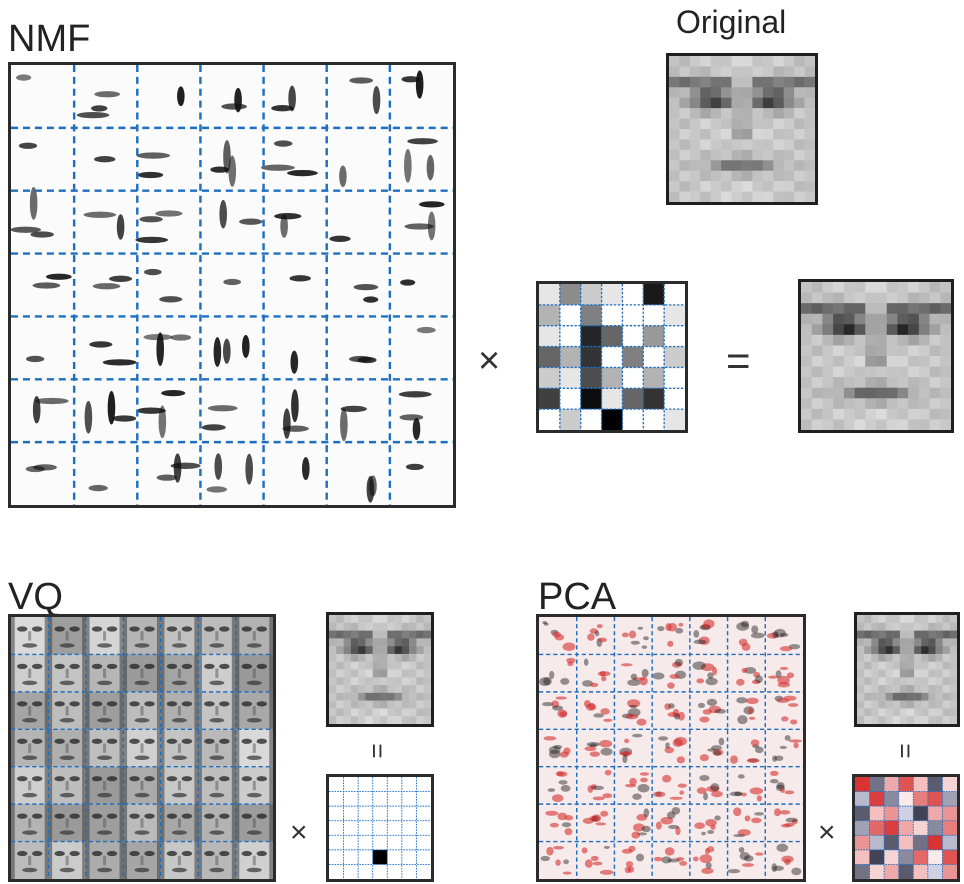 The height and width of the screenshot is (884, 964). I want to click on vq-encoding-grid, so click(380, 828).